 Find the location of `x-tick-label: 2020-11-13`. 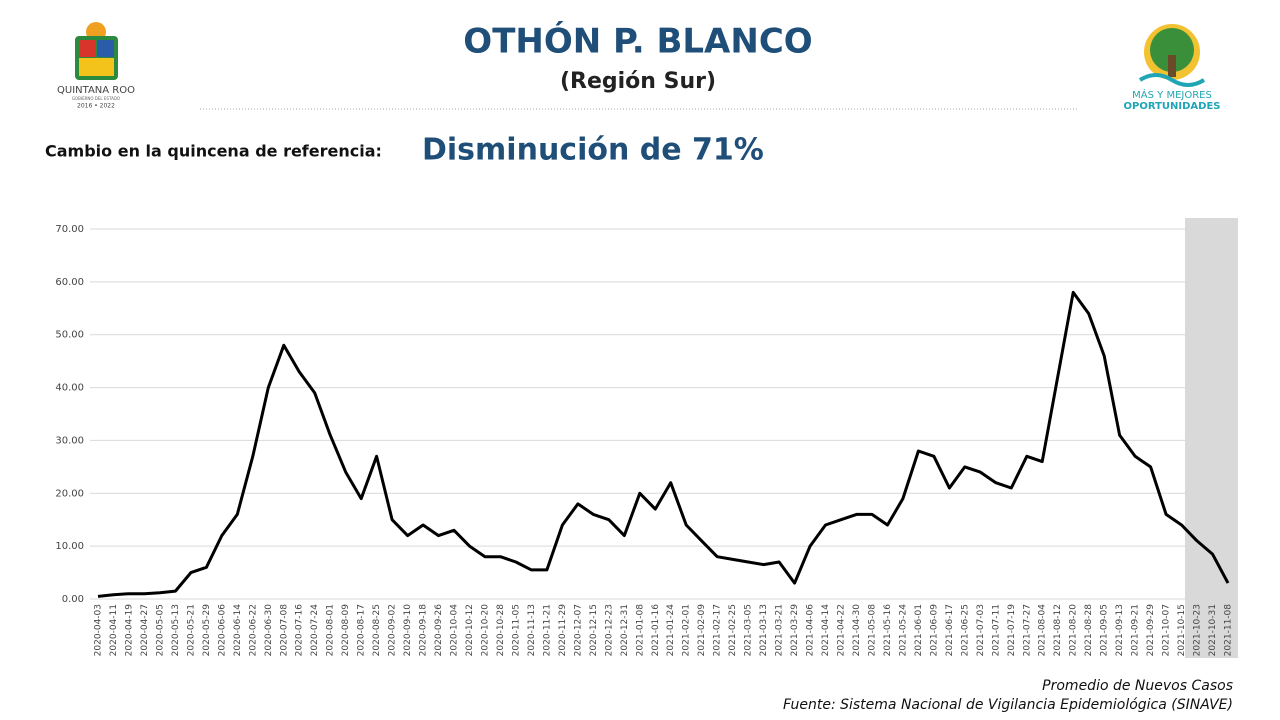

x-tick-label: 2020-11-13 is located at coordinates (532, 630).